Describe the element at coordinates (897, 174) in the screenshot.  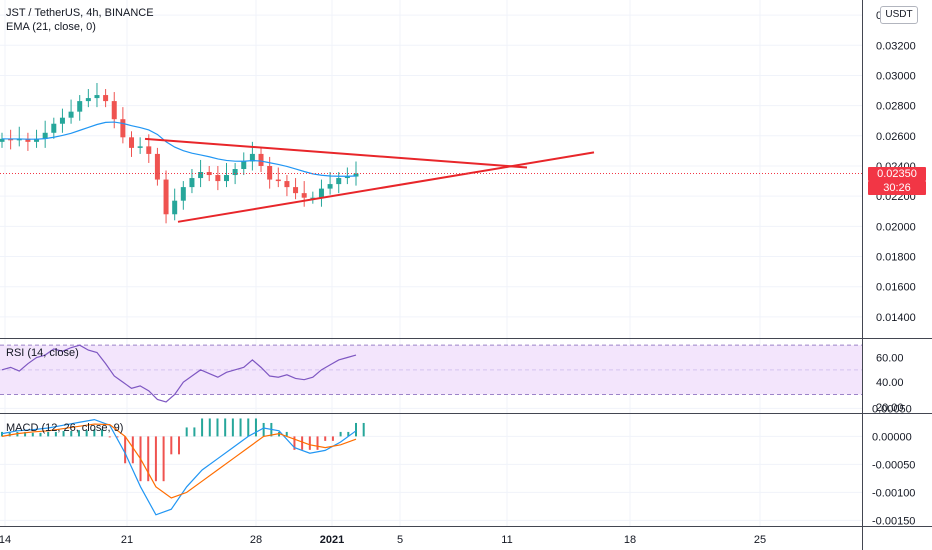
I see `last-price-badge: 0.02350` at that location.